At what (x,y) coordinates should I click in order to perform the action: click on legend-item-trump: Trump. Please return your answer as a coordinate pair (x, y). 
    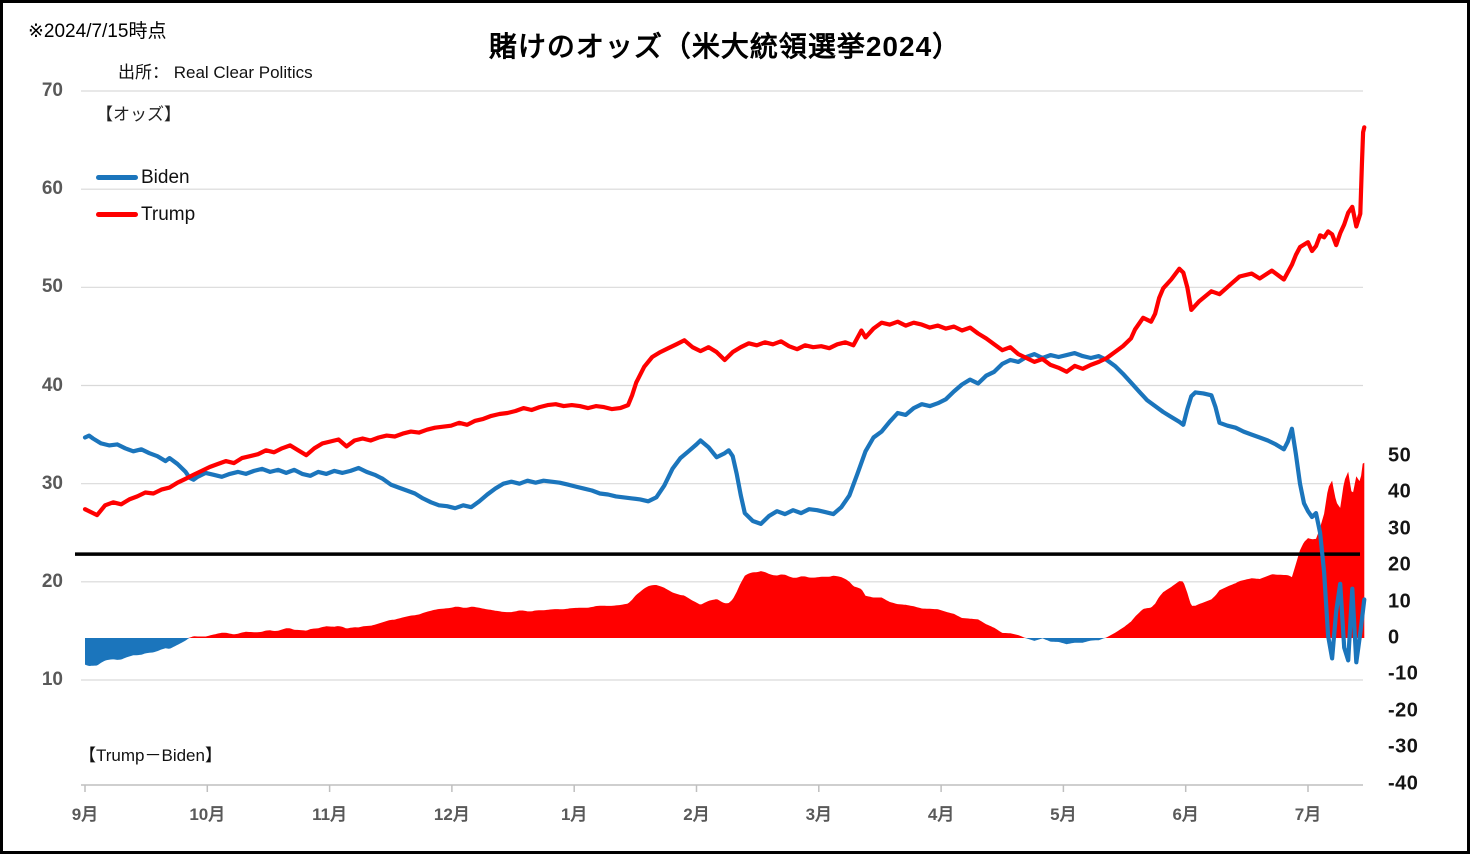
    Looking at the image, I should click on (145, 214).